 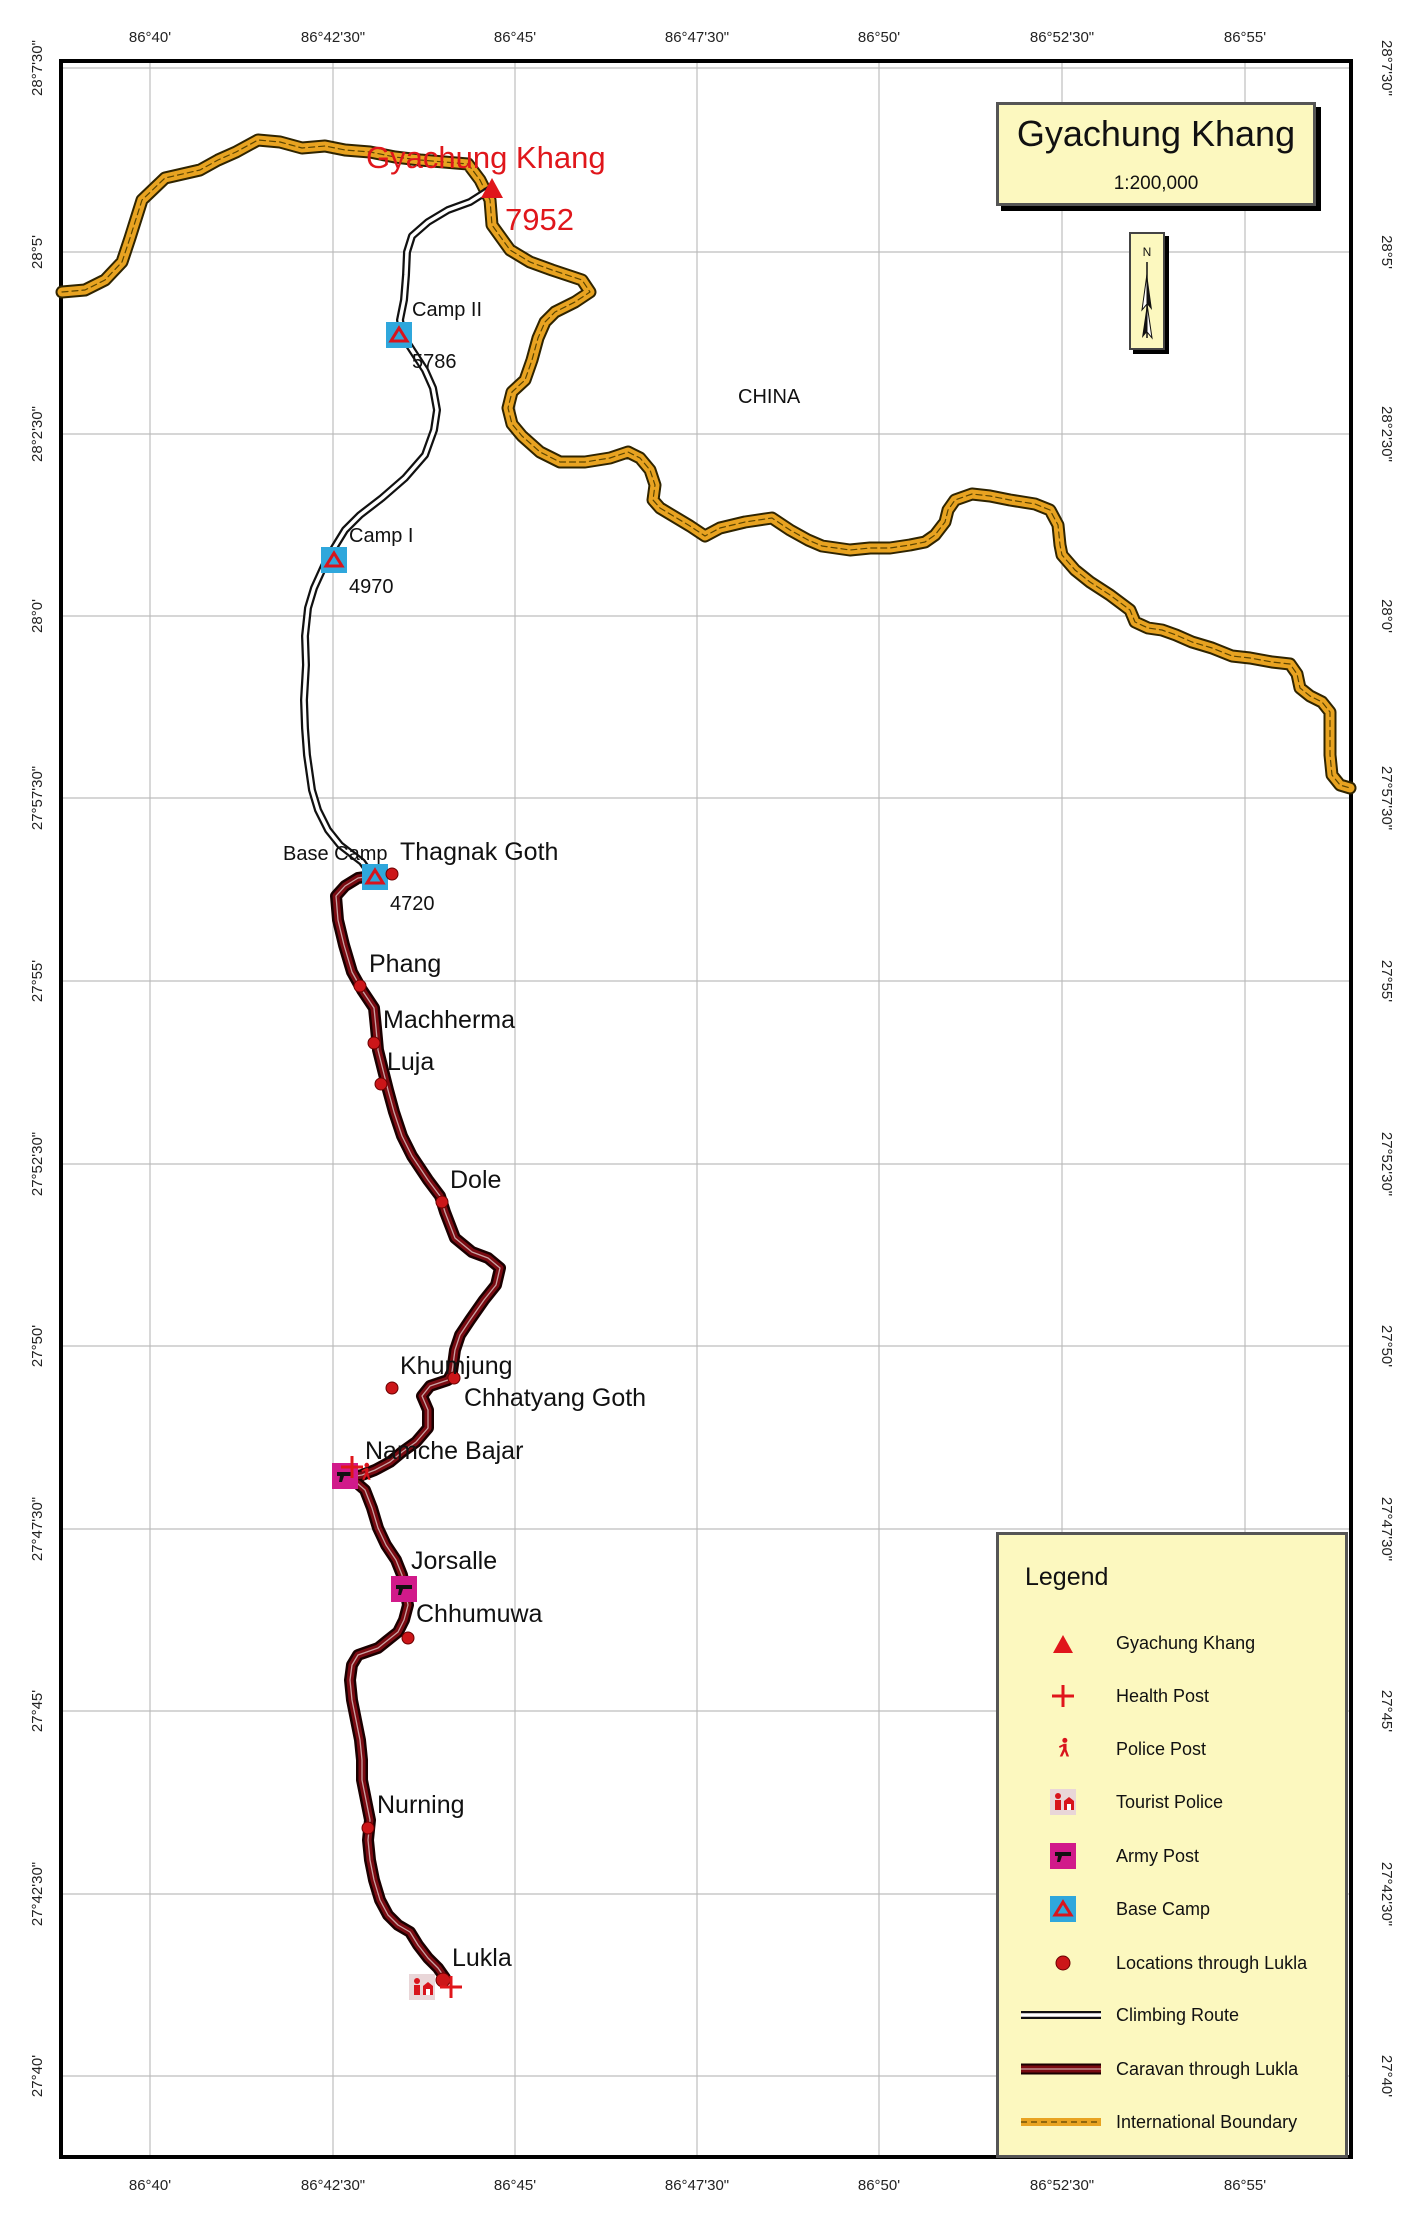 What do you see at coordinates (539, 219) in the screenshot?
I see `peak-elevation-label: 7952` at bounding box center [539, 219].